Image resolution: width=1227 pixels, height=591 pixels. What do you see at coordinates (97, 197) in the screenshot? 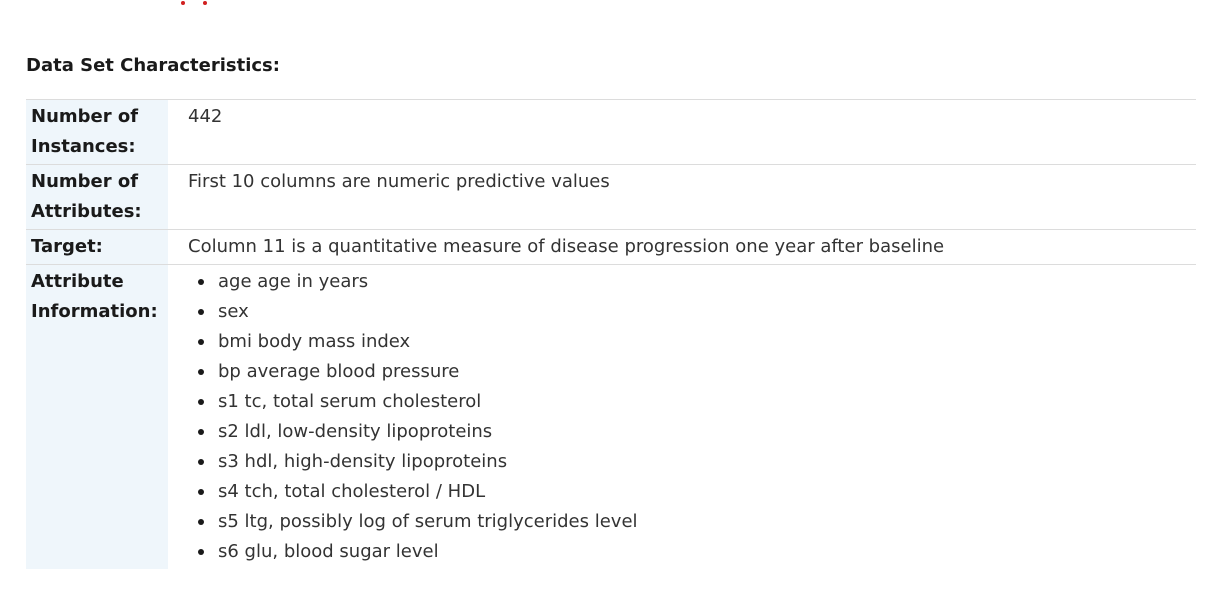
I see `field-label-attributes: Number of Attributes:` at bounding box center [97, 197].